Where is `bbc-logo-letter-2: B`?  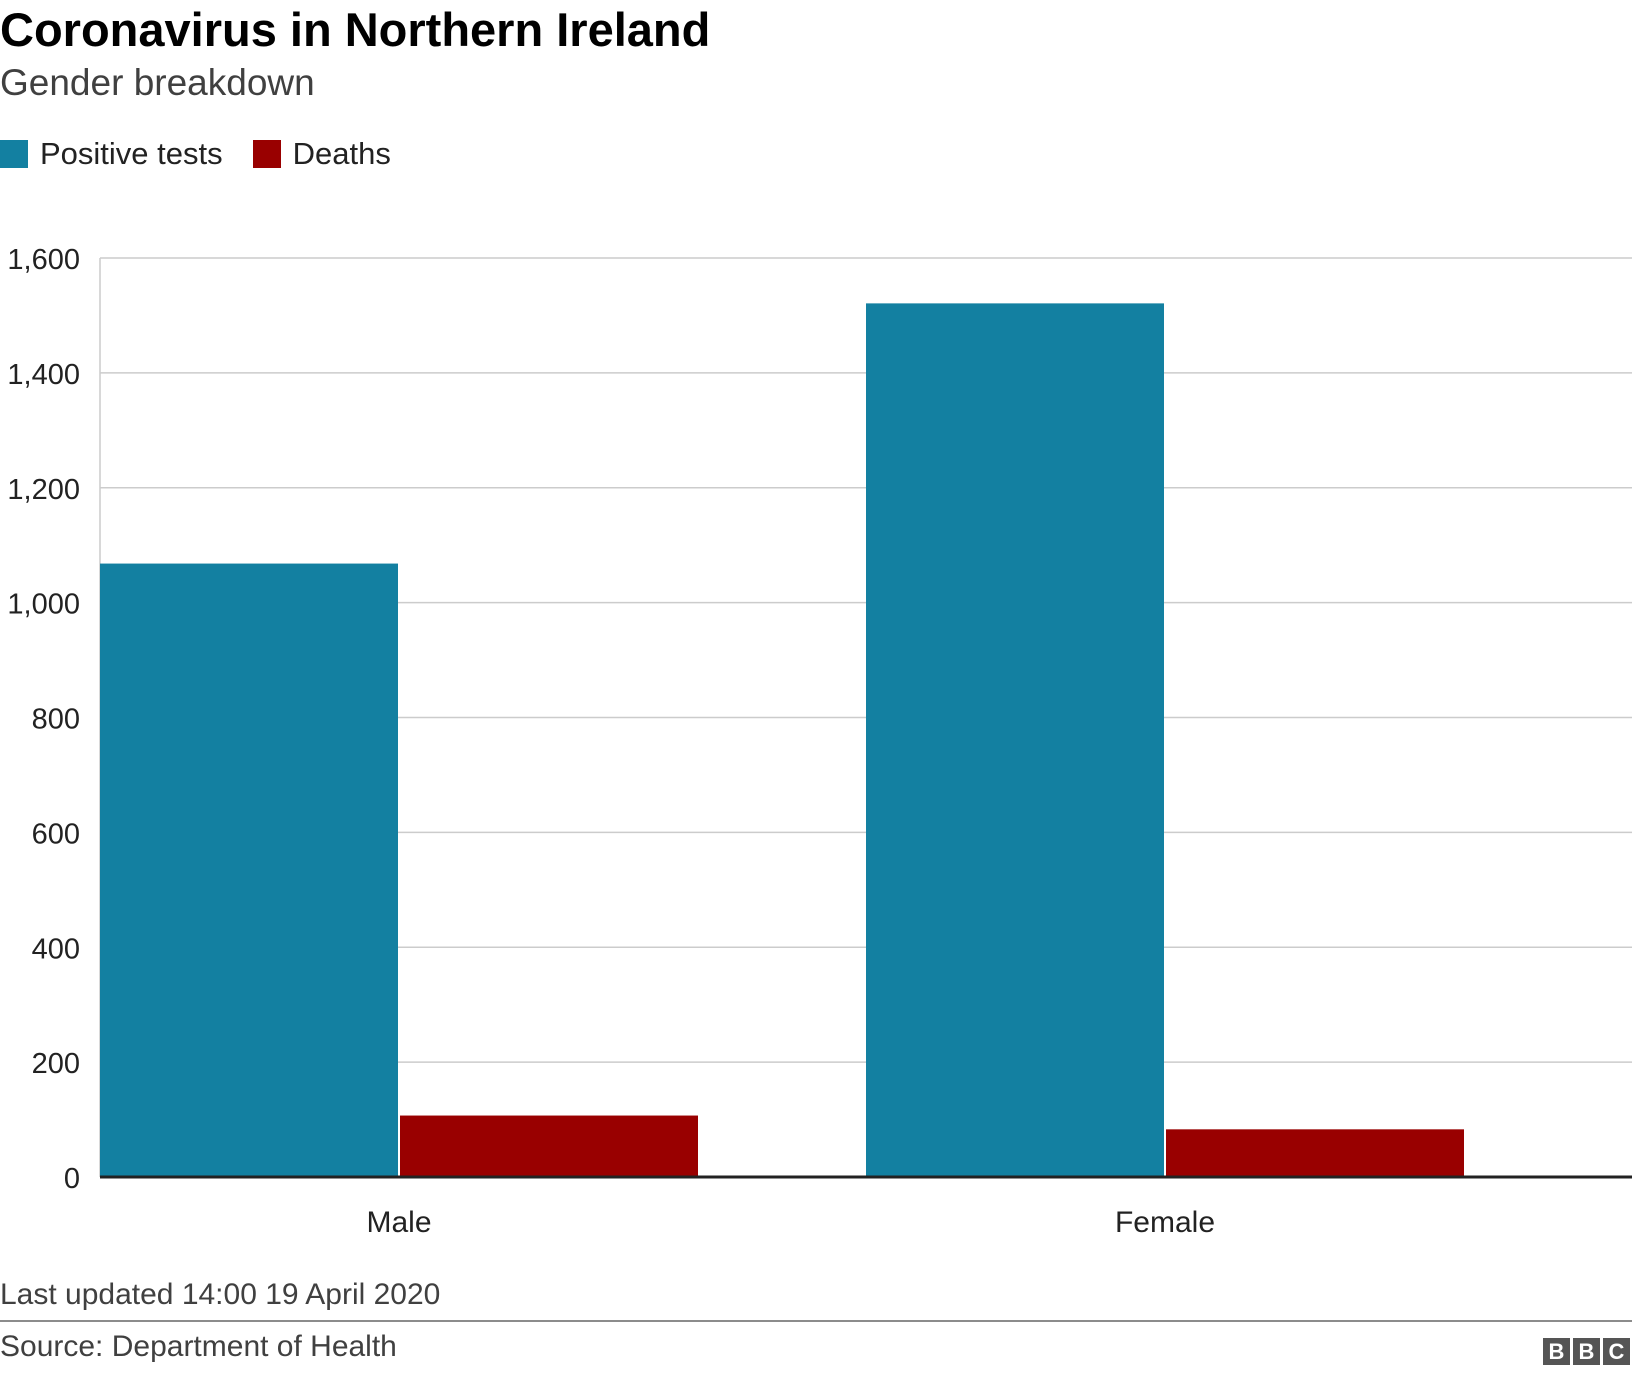 bbc-logo-letter-2: B is located at coordinates (1586, 1351).